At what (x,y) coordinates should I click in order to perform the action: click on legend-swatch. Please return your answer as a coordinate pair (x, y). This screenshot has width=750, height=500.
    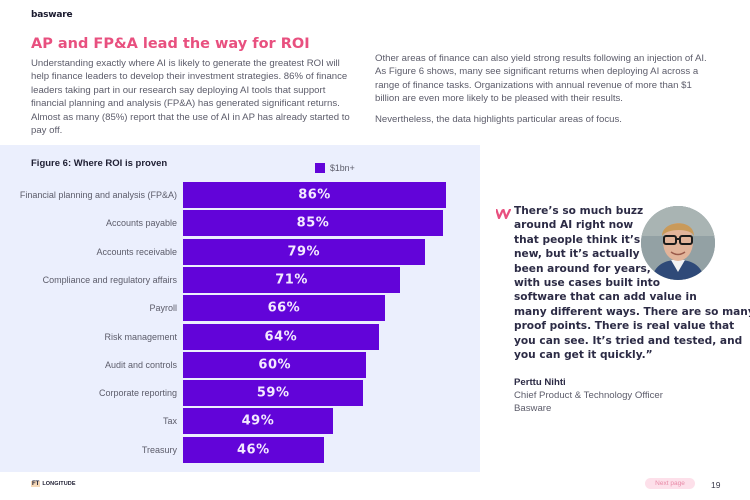
    Looking at the image, I should click on (320, 168).